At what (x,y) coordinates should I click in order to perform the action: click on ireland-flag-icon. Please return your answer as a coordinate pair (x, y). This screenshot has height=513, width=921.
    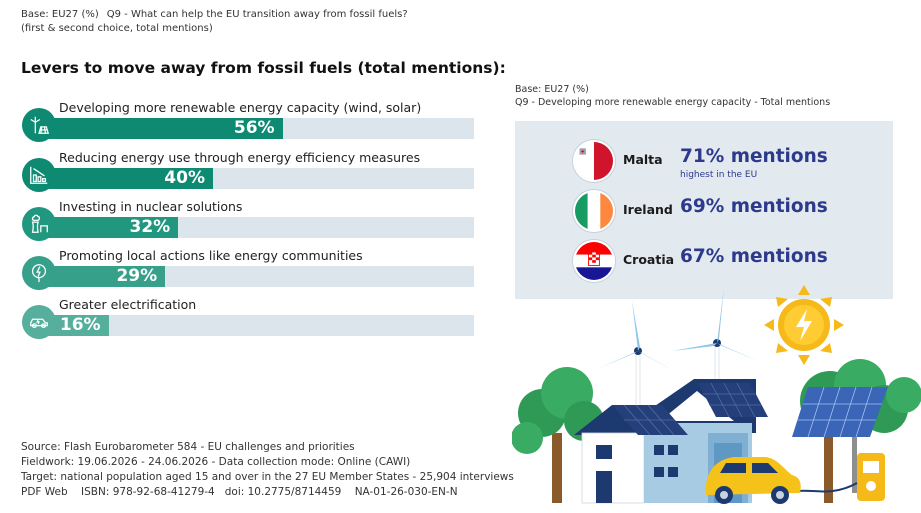
    Looking at the image, I should click on (594, 211).